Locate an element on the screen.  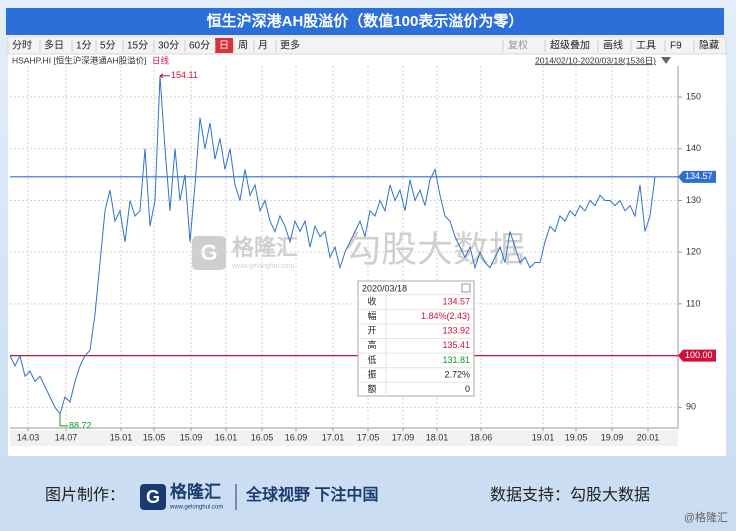
x-axis-band is located at coordinates (344, 438).